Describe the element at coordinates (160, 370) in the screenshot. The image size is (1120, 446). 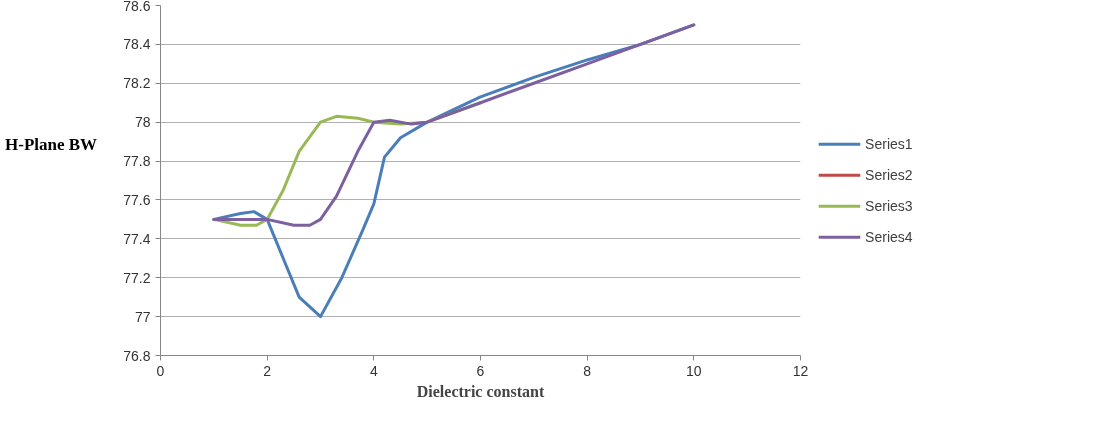
I see `x-tick-label: 0` at that location.